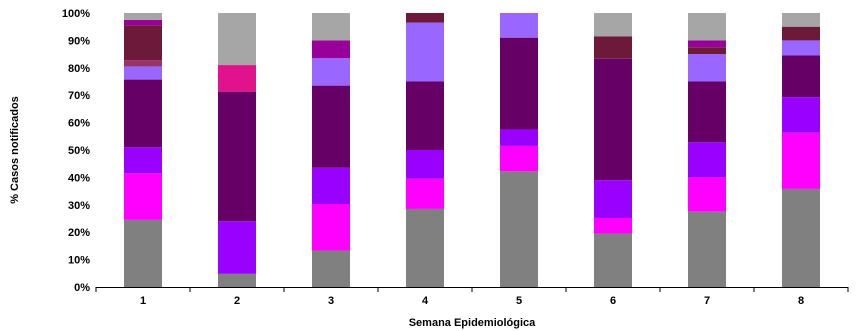  Describe the element at coordinates (472, 323) in the screenshot. I see `x-axis-title: Semana Epidemiológica` at that location.